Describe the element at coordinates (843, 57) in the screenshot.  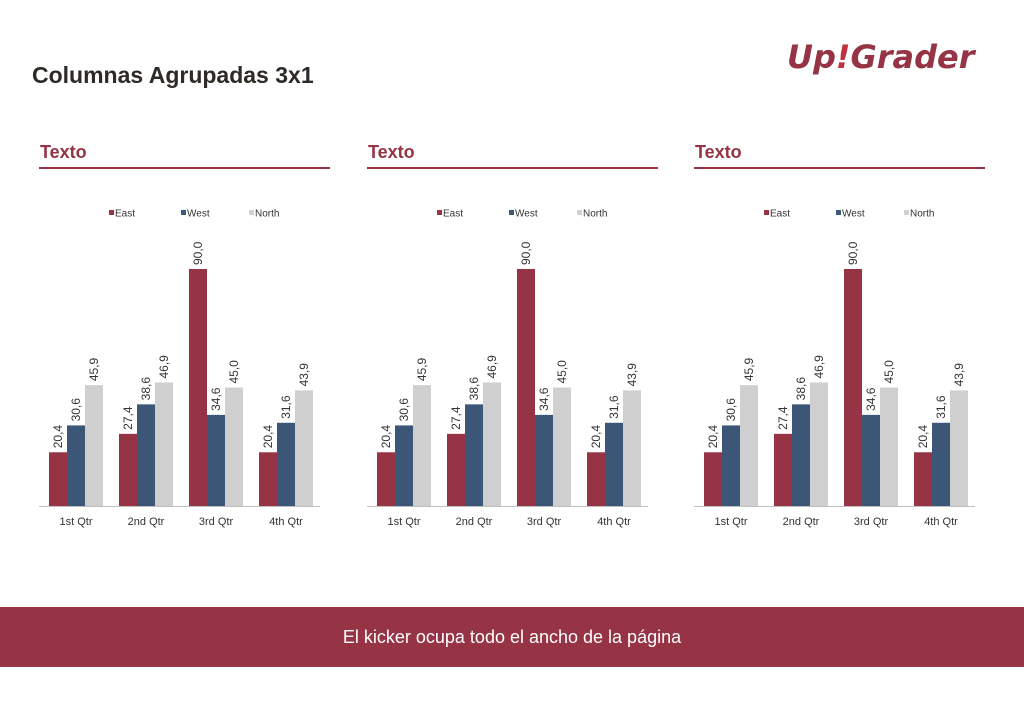
I see `logo-exclamation: !` at that location.